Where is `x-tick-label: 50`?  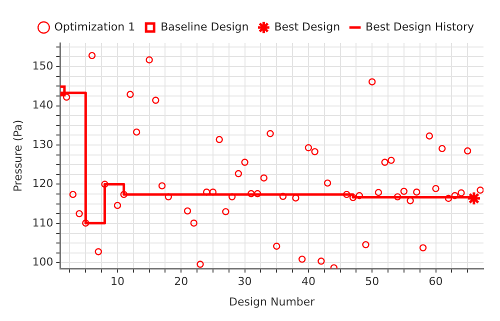 x-tick-label: 50 is located at coordinates (372, 281).